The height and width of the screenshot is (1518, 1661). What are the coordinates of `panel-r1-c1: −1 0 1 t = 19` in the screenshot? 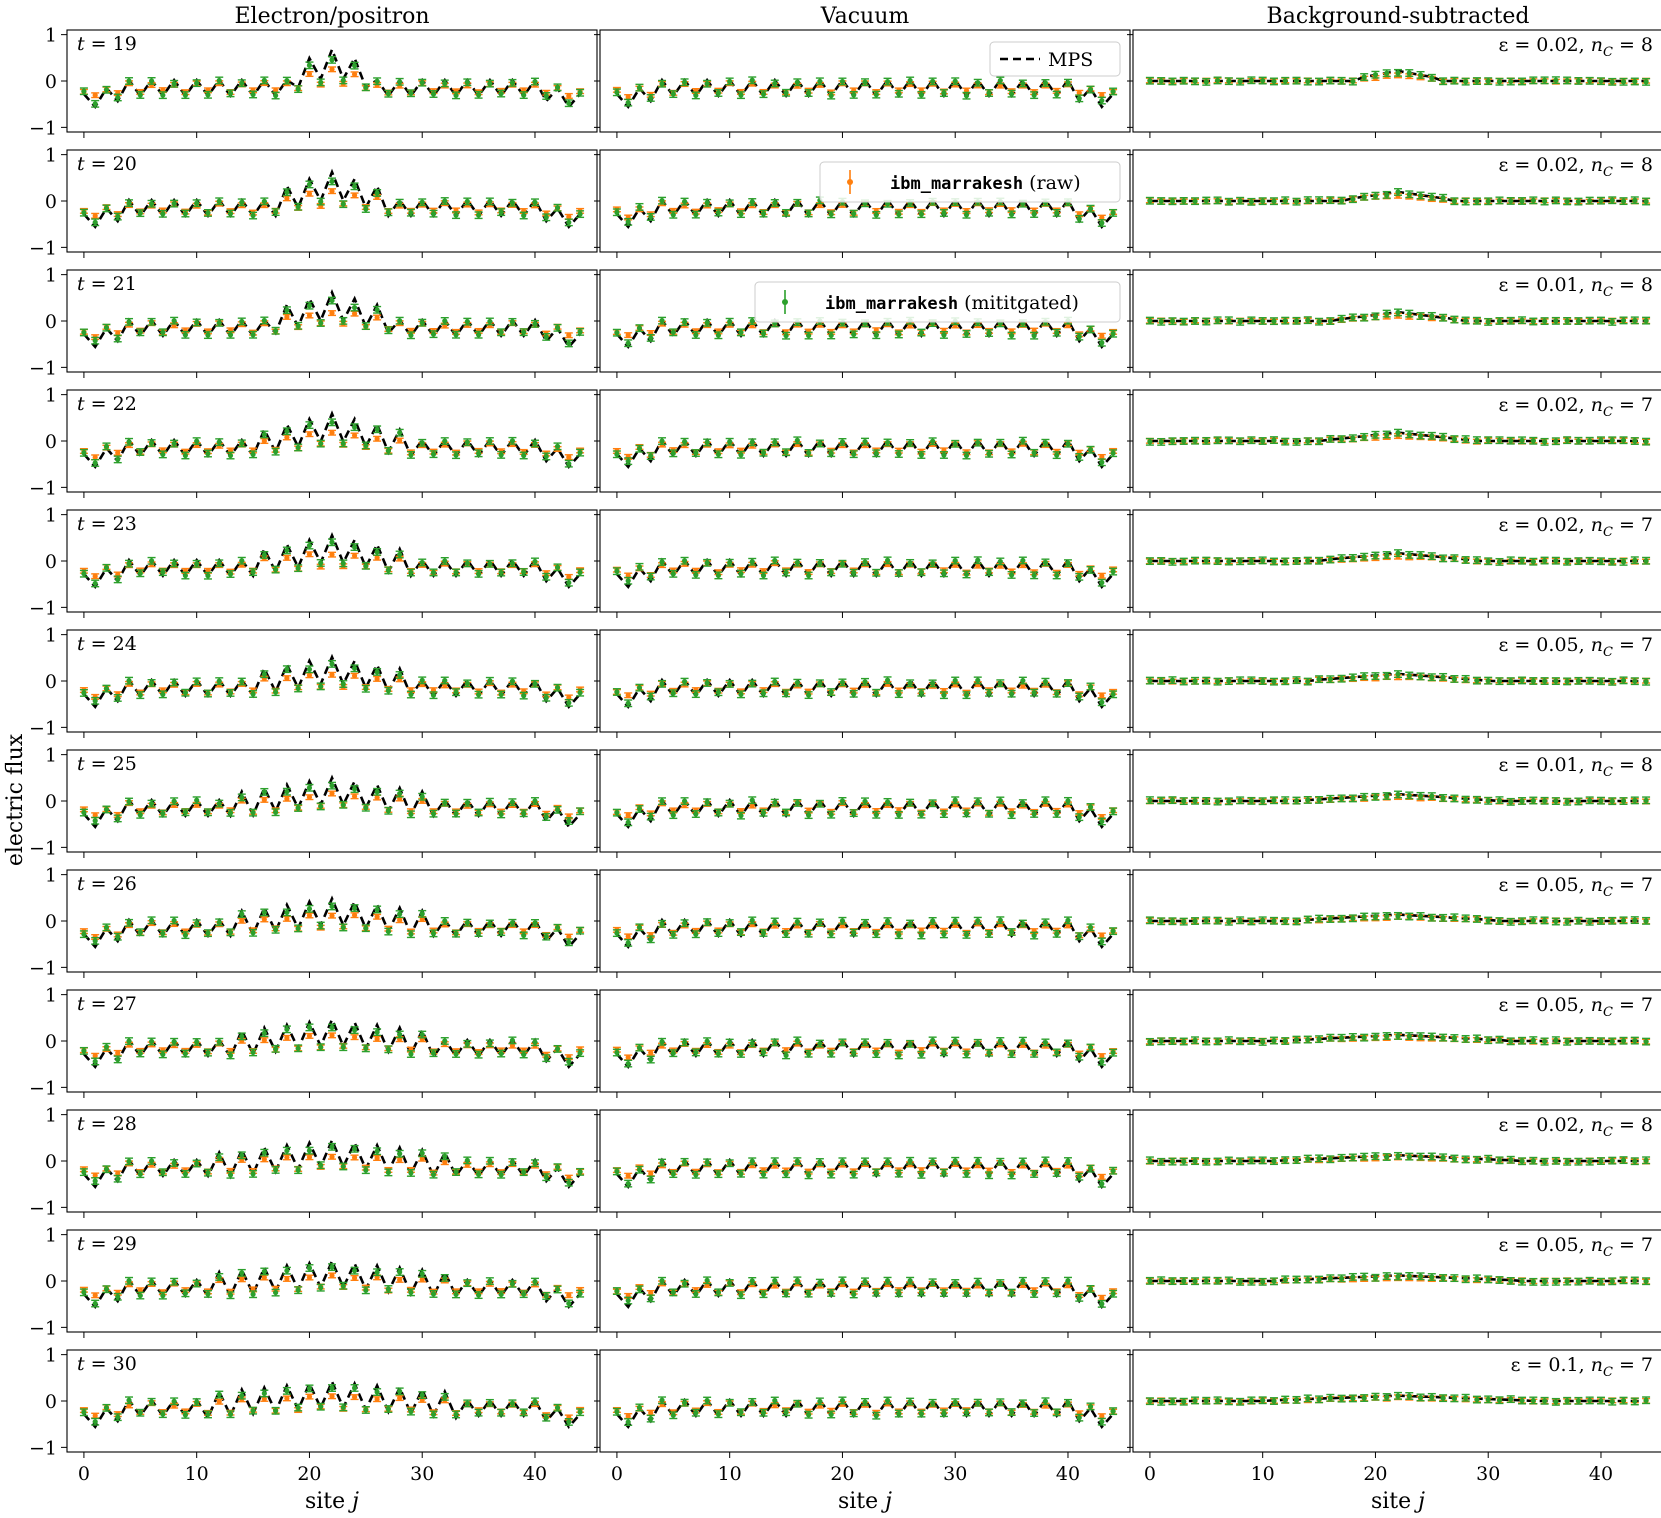 It's located at (313, 82).